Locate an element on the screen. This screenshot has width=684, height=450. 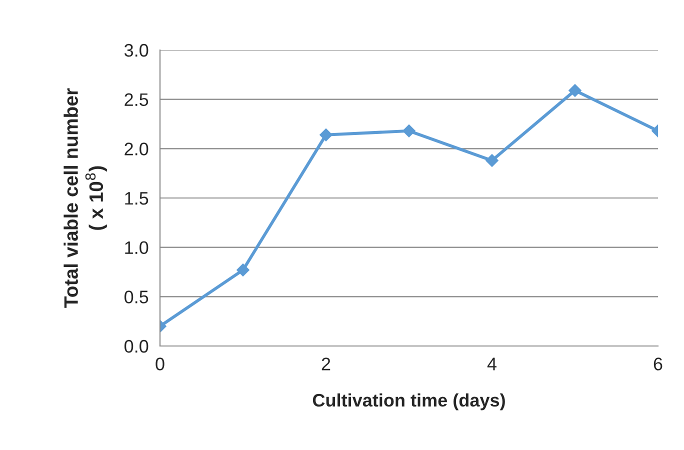
x-tick-label: 6 is located at coordinates (658, 364).